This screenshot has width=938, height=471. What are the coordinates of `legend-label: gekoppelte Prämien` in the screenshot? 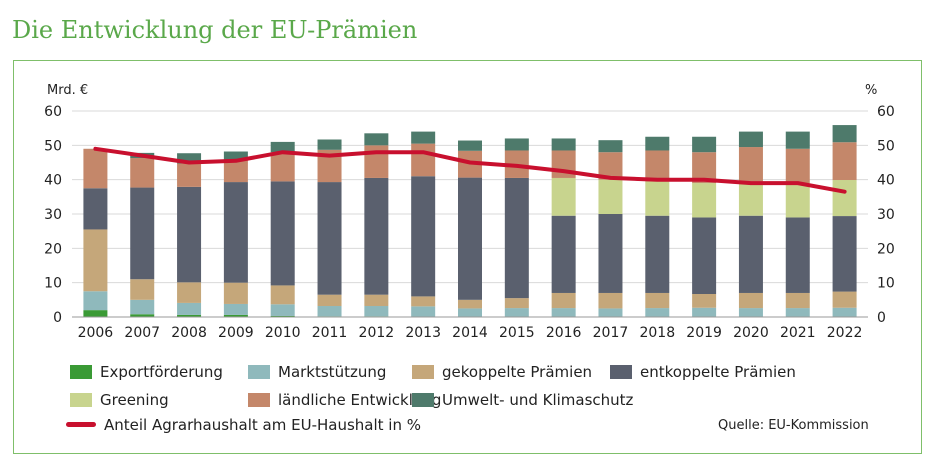 It's located at (517, 372).